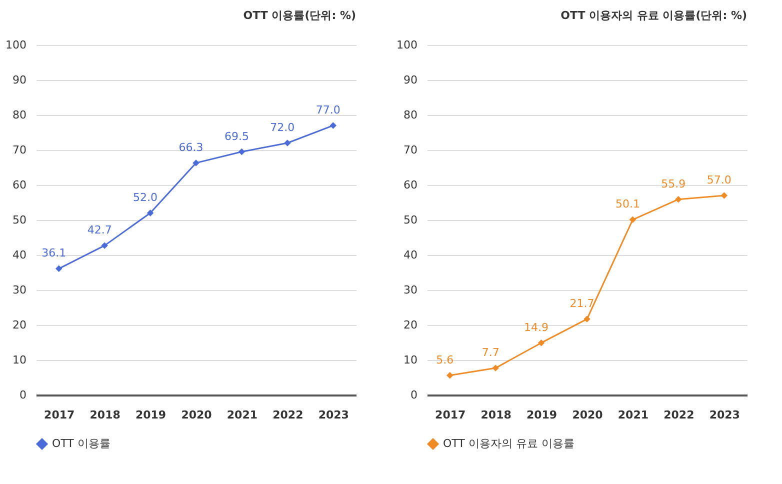 The height and width of the screenshot is (484, 782). What do you see at coordinates (673, 183) in the screenshot?
I see `data-label: 55.9` at bounding box center [673, 183].